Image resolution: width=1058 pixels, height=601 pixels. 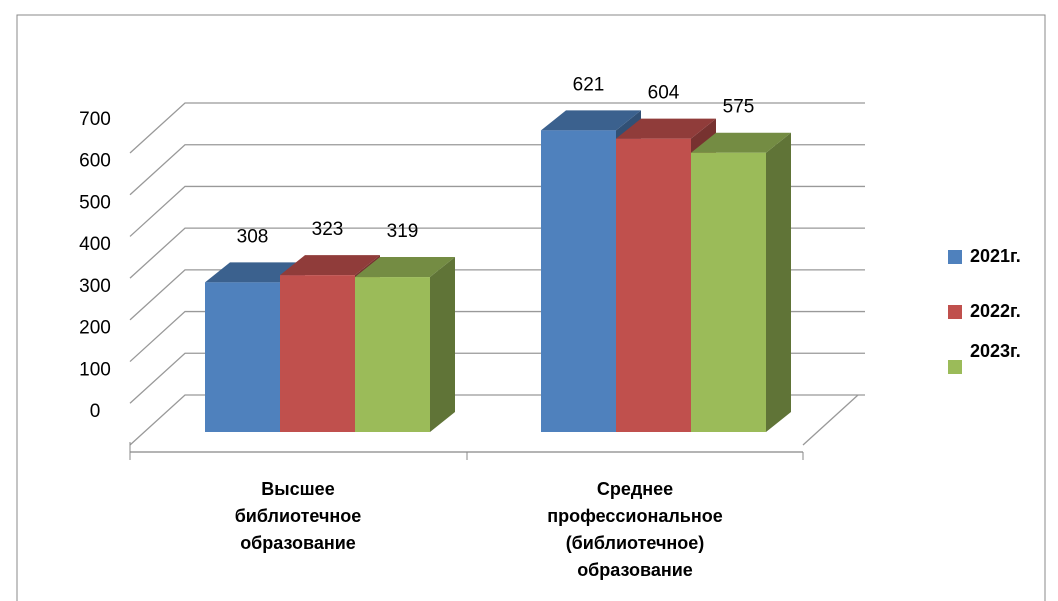 I want to click on value-label: 308, so click(x=253, y=236).